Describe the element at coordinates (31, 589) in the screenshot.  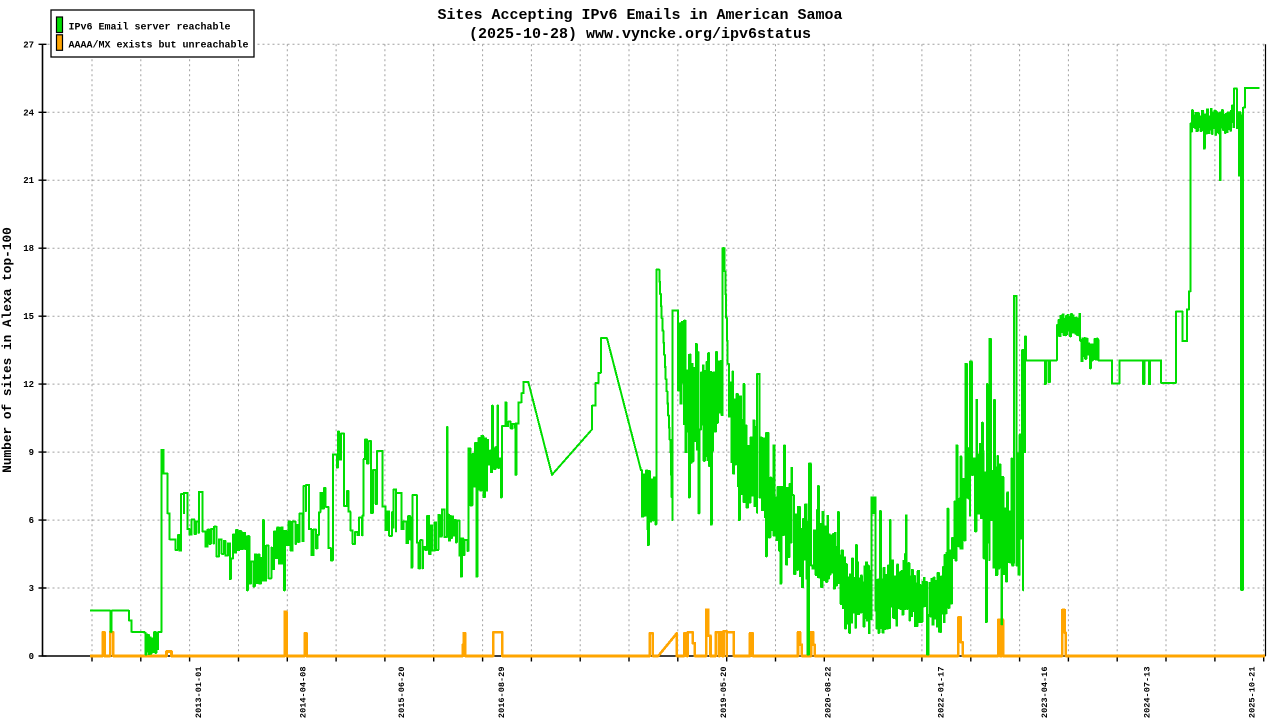
I see `svg-text: 3` at that location.